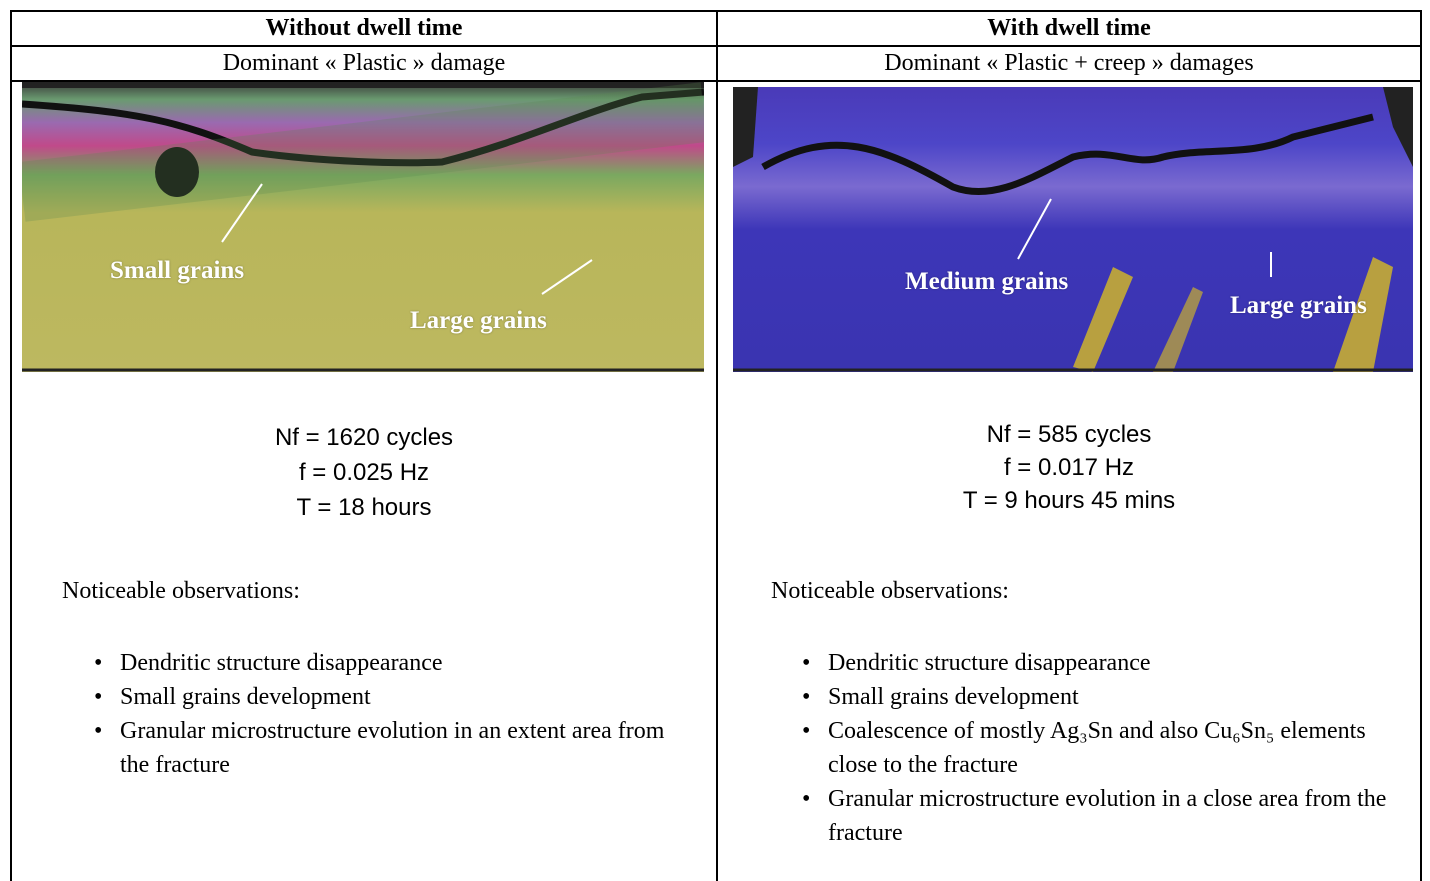 The image size is (1430, 881). Describe the element at coordinates (1069, 500) in the screenshot. I see `parameter: T = 9 hours 45 mins` at that location.